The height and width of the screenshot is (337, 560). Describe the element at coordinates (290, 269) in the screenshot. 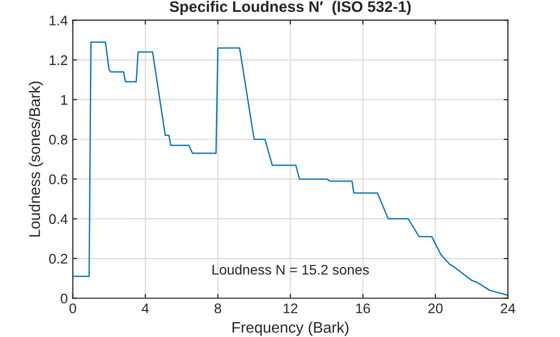

I see `annotation: Loudness N = 15.2 sones` at that location.